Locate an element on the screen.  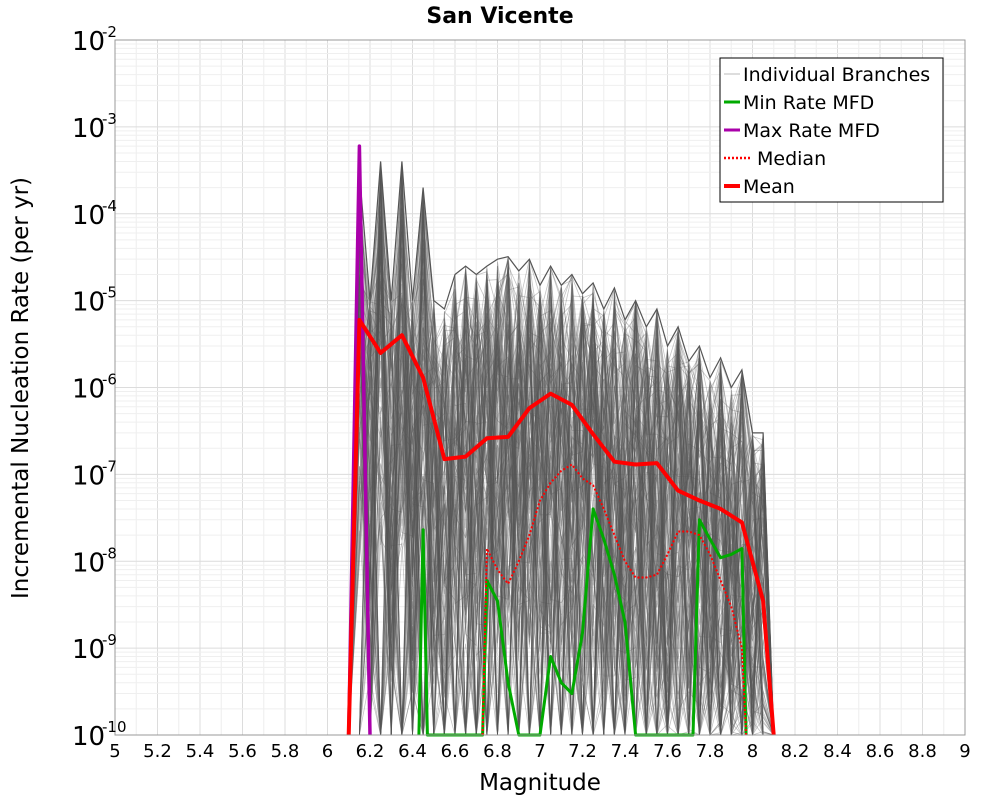
x-tick-label: 7.4 is located at coordinates (625, 751).